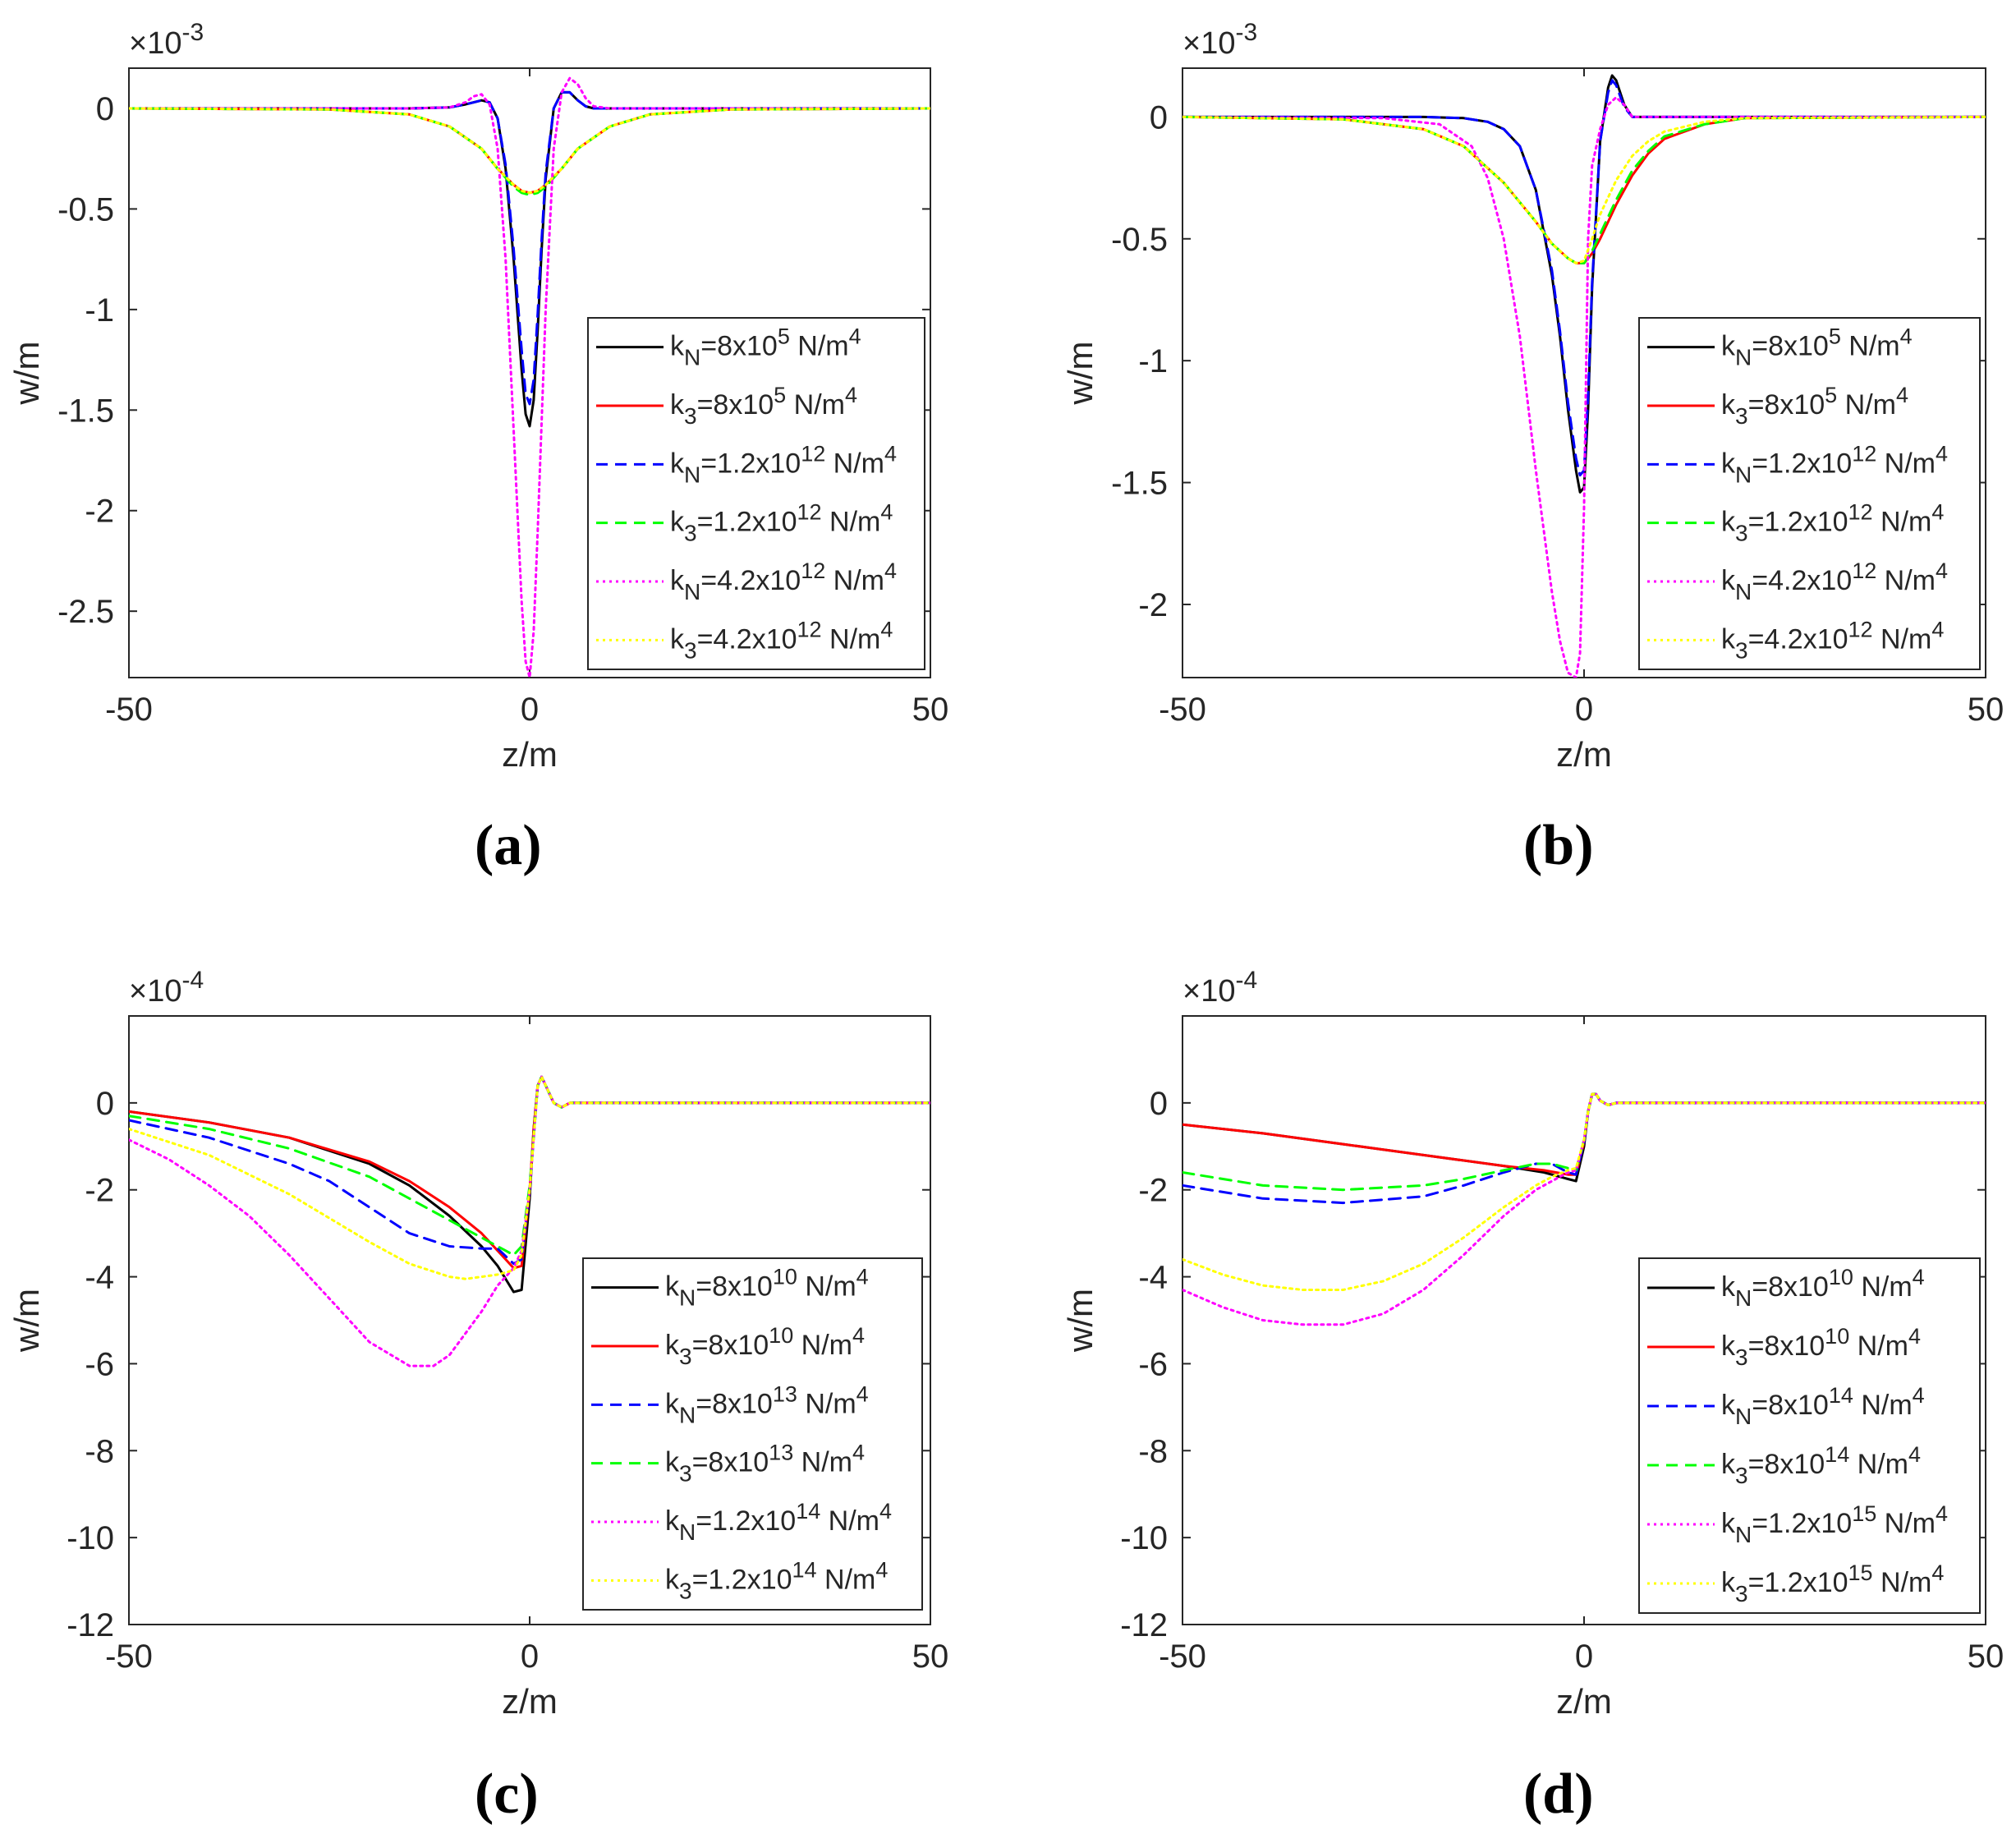 The image size is (2016, 1843). What do you see at coordinates (85, 612) in the screenshot?
I see `y-tick-label: -2.5` at bounding box center [85, 612].